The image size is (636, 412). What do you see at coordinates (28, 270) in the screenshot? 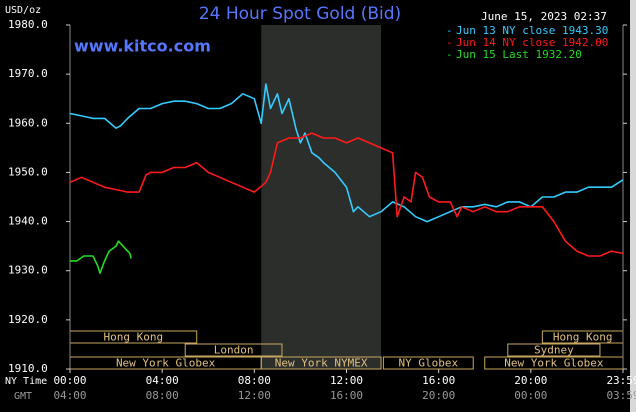
I see `y-tick-label: 1930.0` at bounding box center [28, 270].